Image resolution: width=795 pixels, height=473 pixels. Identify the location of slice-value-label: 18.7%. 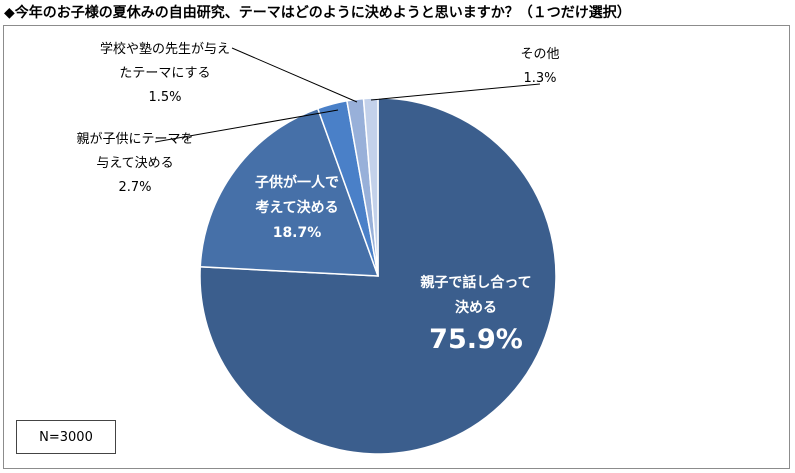
(297, 233).